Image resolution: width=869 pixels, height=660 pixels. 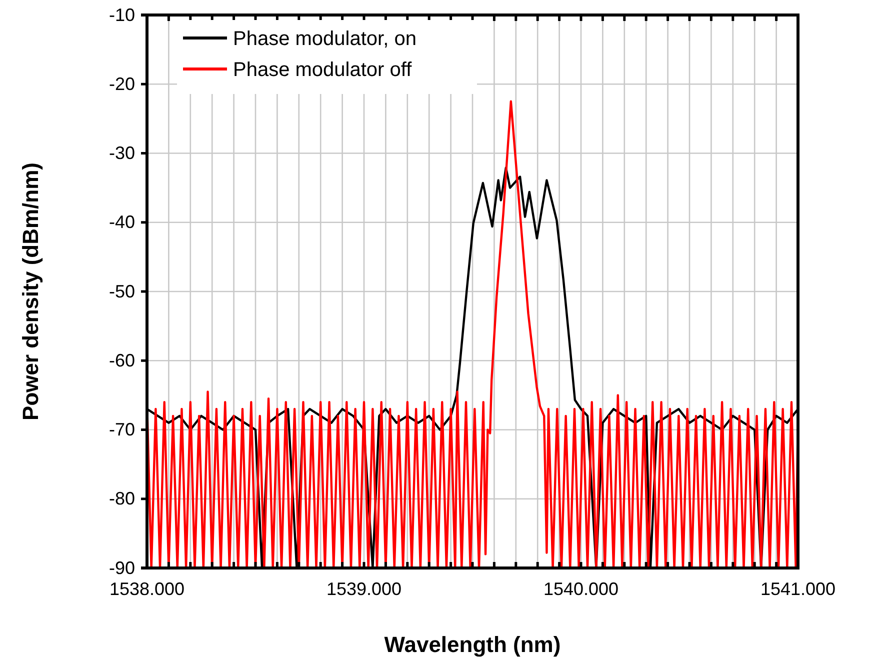 I want to click on x-tick-label: 1538.000, so click(x=147, y=588).